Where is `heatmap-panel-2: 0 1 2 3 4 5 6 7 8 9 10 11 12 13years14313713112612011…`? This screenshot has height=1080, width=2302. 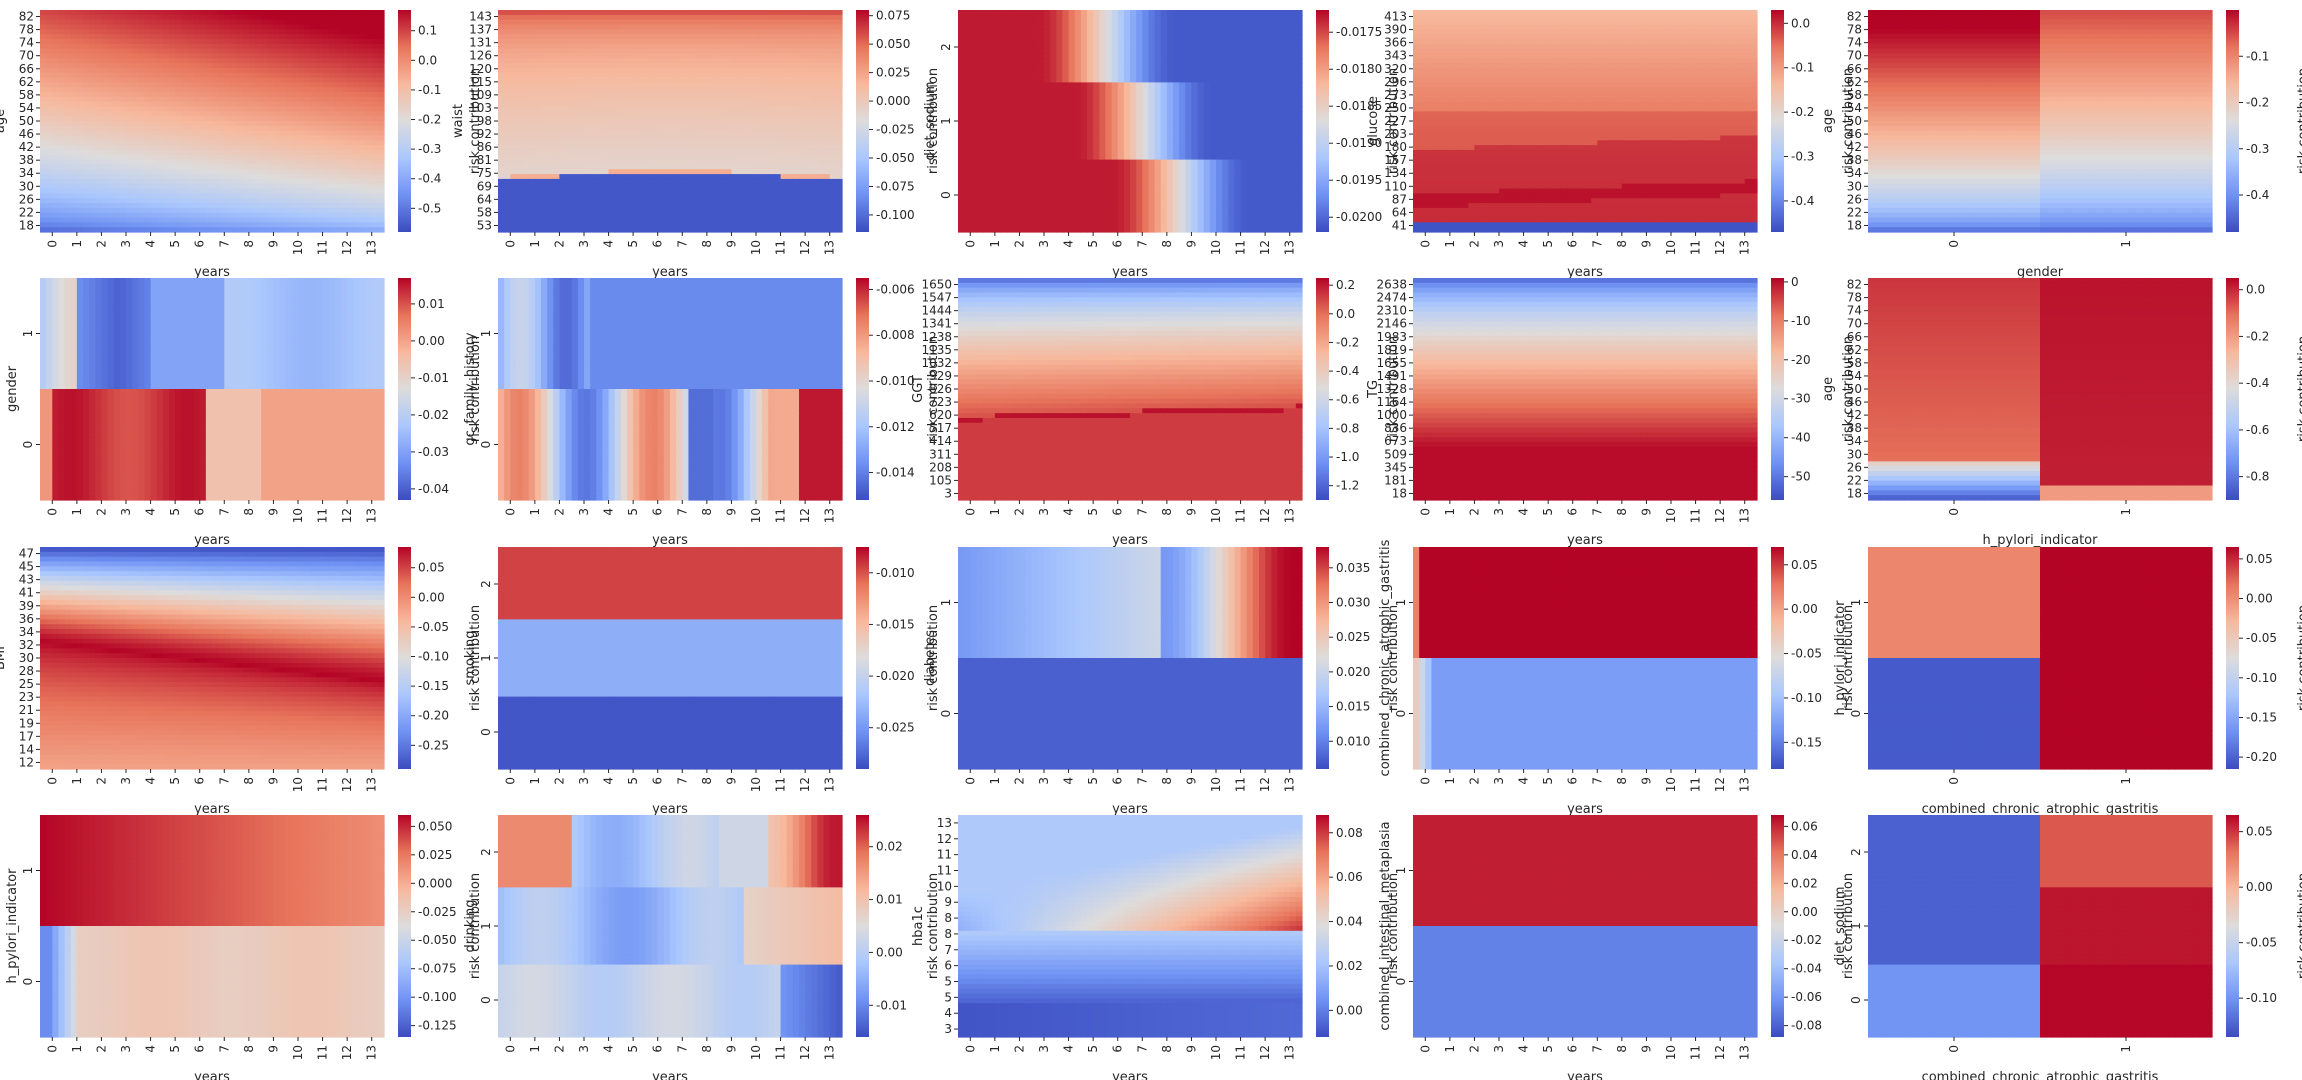 heatmap-panel-2: 0 1 2 3 4 5 6 7 8 9 10 11 12 13years14313713112612011… is located at coordinates (696, 144).